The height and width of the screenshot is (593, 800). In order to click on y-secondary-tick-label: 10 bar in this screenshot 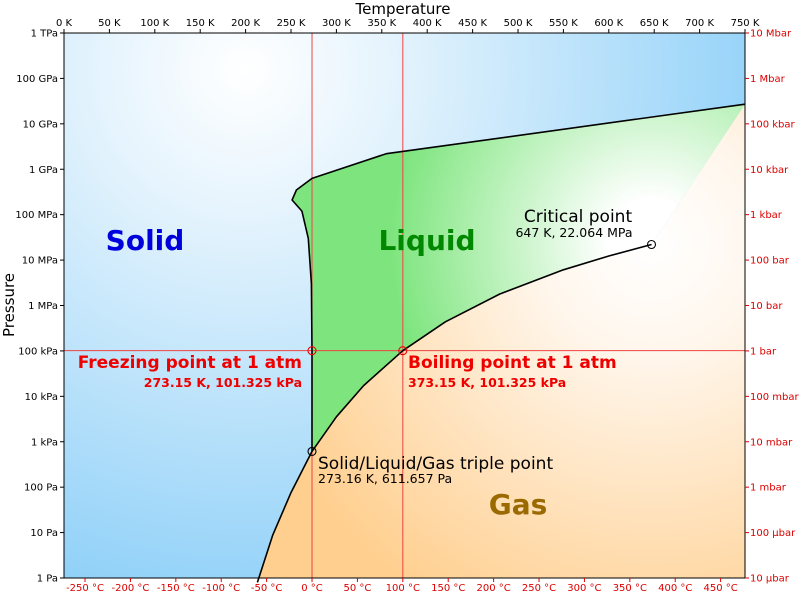, I will do `click(766, 306)`.